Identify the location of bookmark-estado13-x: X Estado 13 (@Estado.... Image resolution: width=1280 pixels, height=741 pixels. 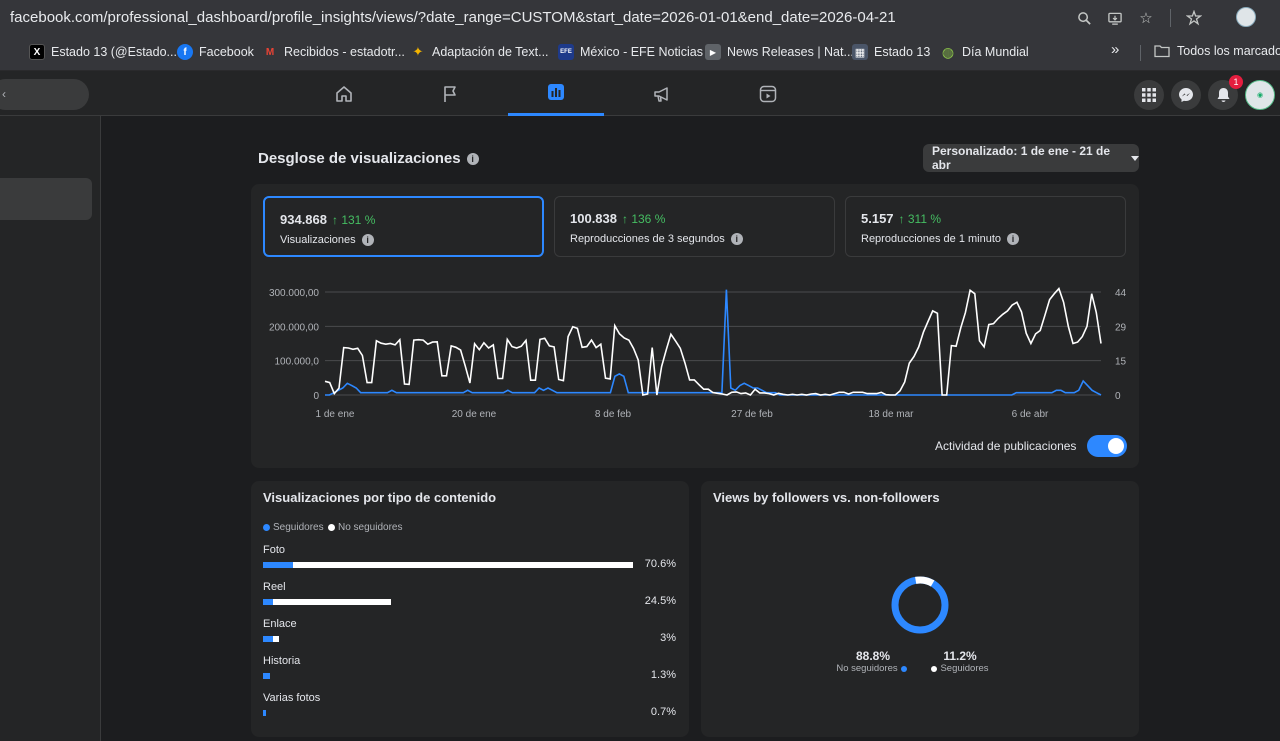
(103, 52).